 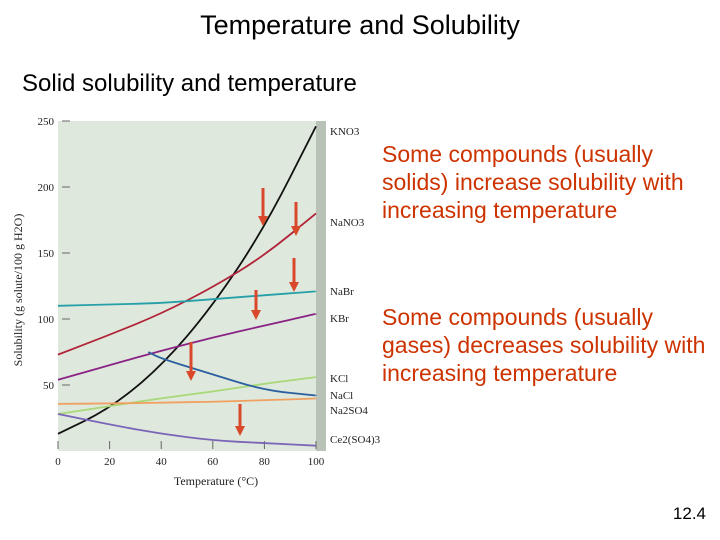 I want to click on y-tick-label: 100, so click(x=46, y=320).